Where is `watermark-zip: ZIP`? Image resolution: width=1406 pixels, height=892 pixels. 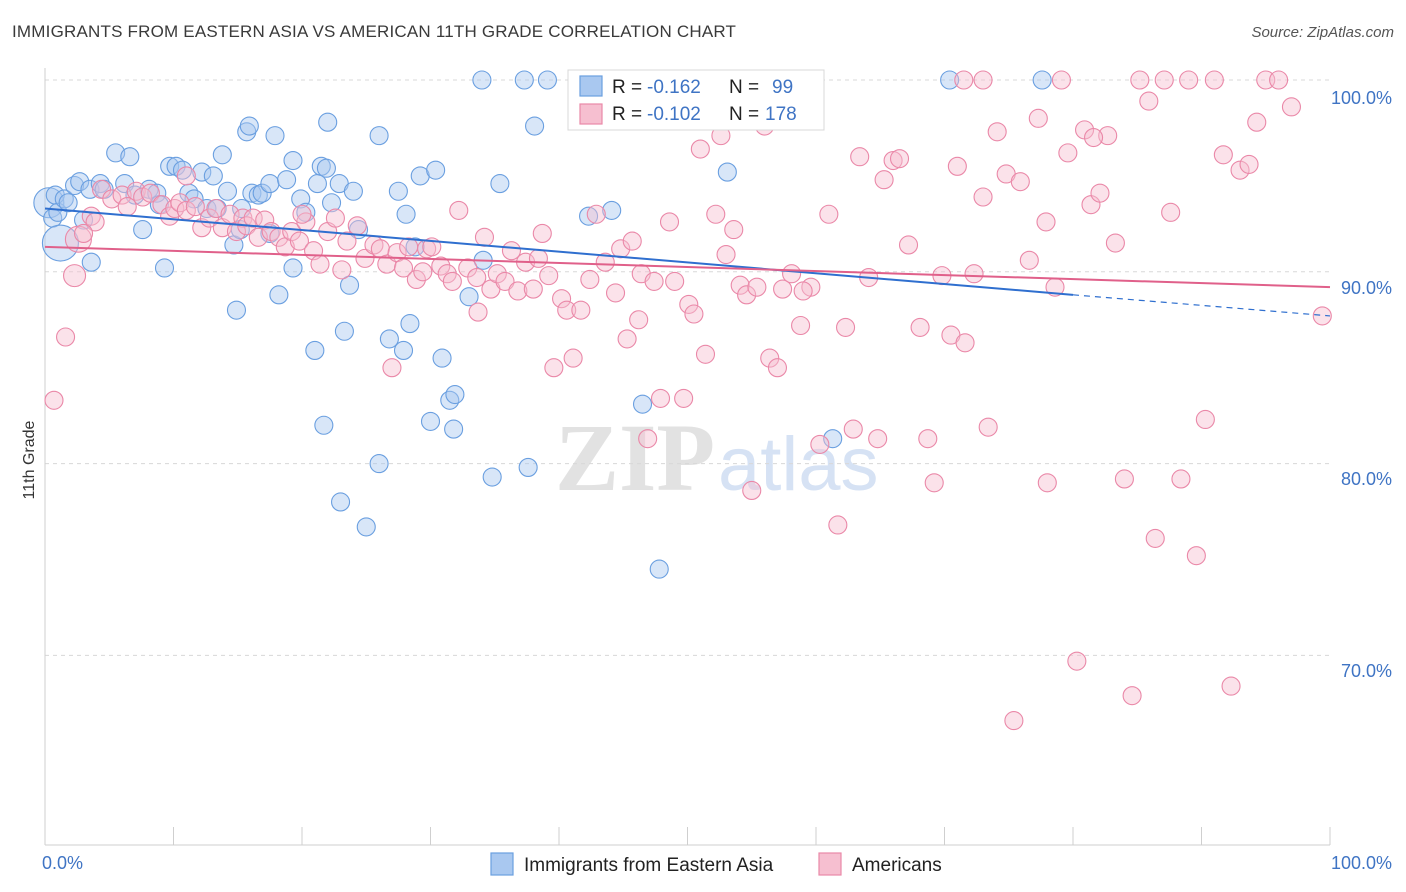 watermark-zip: ZIP is located at coordinates (635, 457).